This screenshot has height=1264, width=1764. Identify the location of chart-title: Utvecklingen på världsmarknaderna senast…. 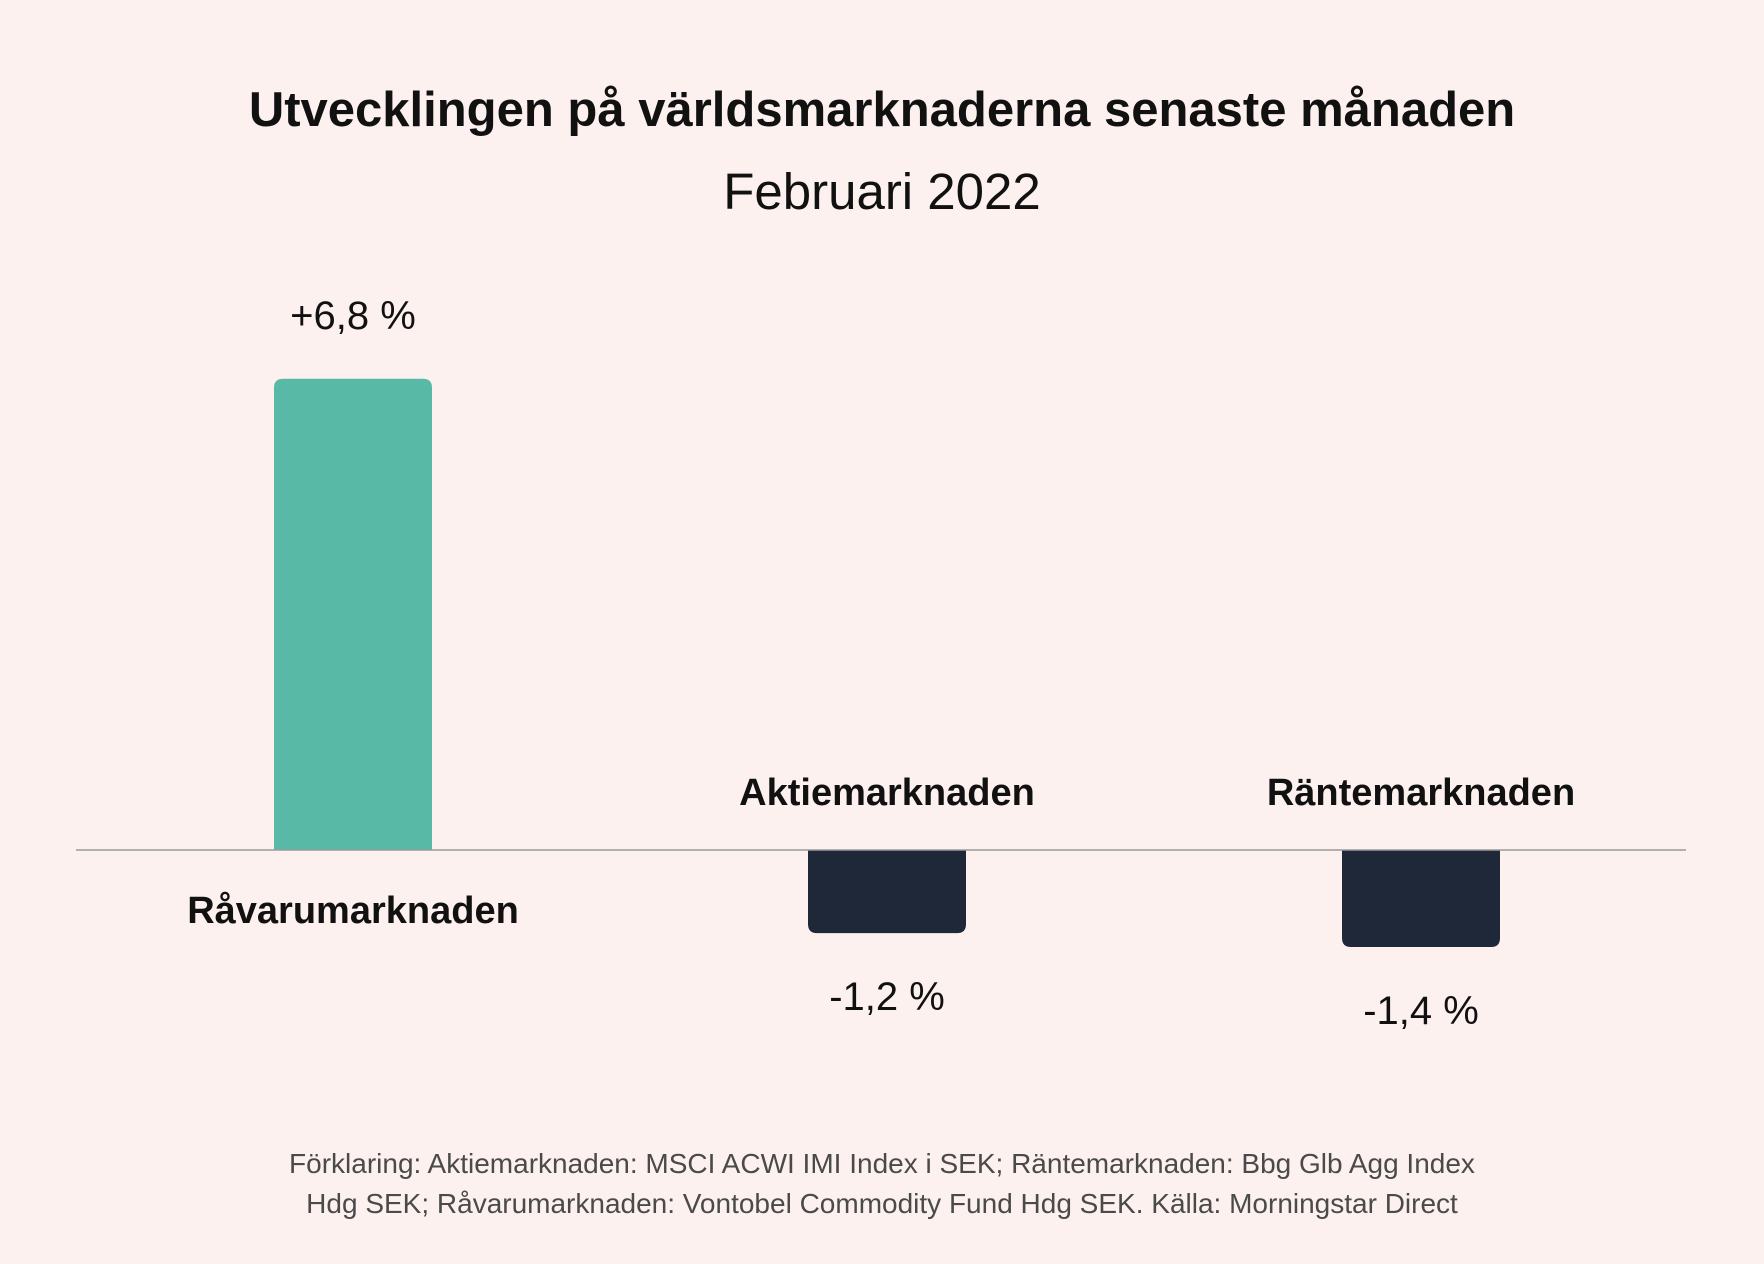
(882, 110).